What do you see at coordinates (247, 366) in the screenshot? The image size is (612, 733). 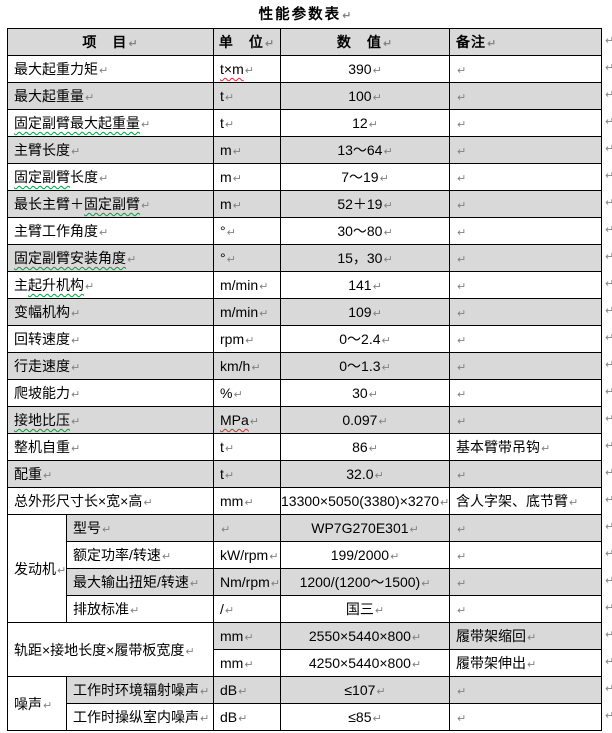 I see `unit-cell: km/h↵` at bounding box center [247, 366].